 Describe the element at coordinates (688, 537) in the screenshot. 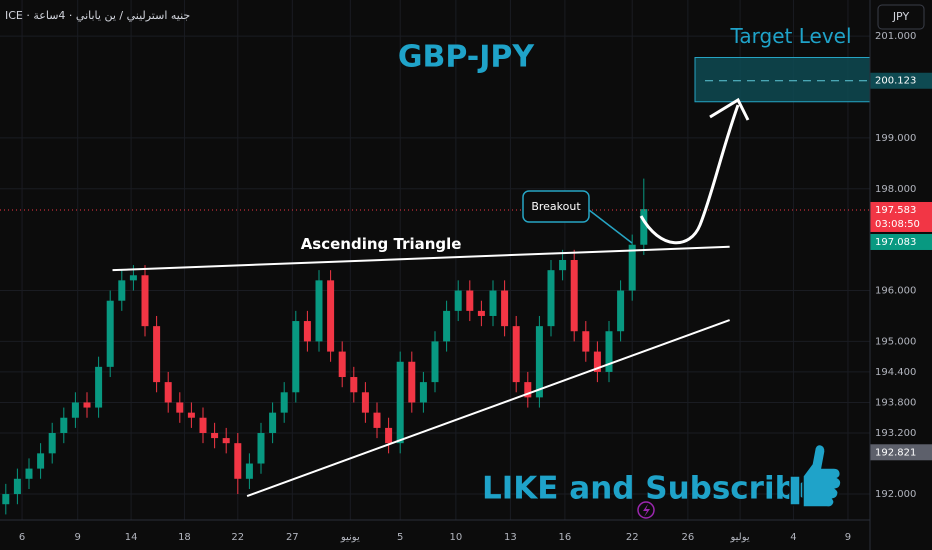

I see `x-tick-label: 26` at that location.